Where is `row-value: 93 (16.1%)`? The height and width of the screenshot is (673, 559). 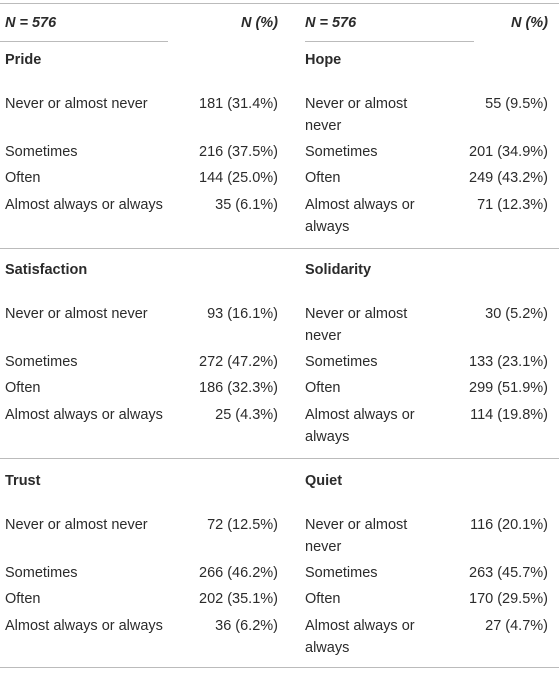
row-value: 93 (16.1%) is located at coordinates (242, 314).